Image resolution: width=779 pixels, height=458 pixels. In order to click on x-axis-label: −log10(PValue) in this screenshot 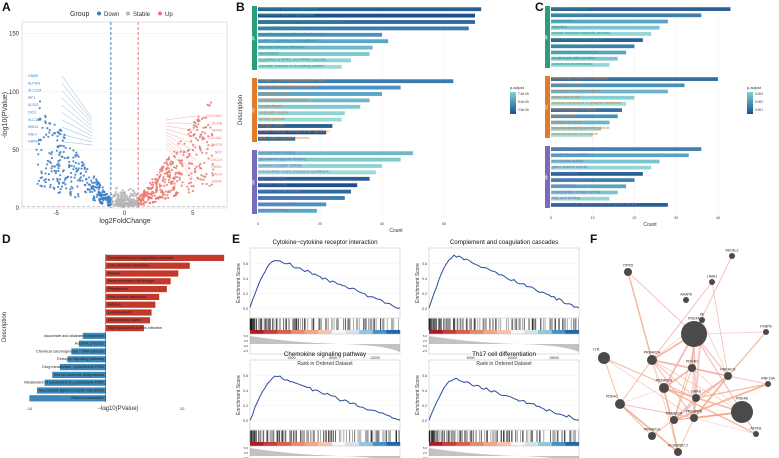, I will do `click(117, 409)`.